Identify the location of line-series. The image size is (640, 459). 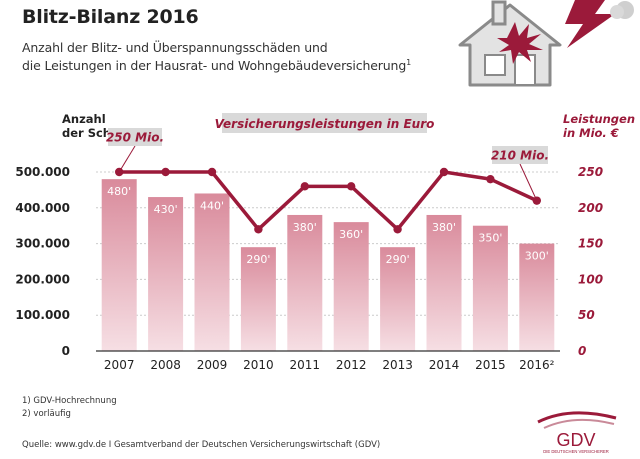
(328, 200).